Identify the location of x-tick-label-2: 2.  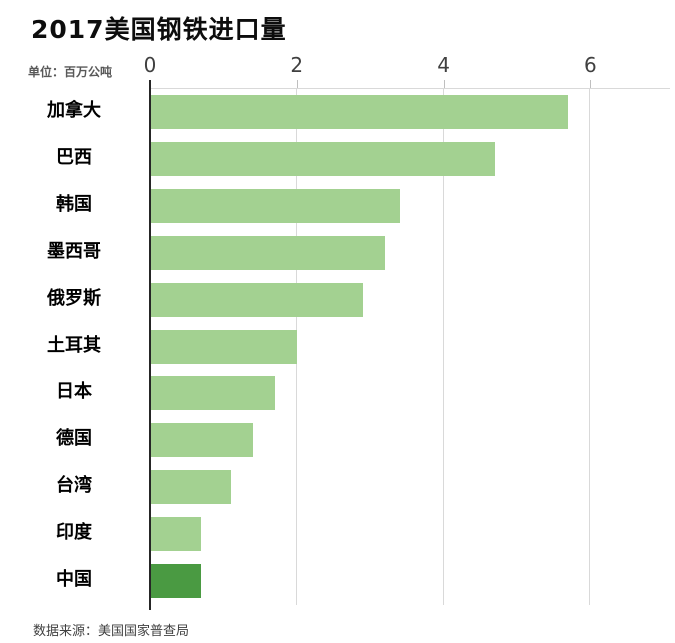
(297, 65).